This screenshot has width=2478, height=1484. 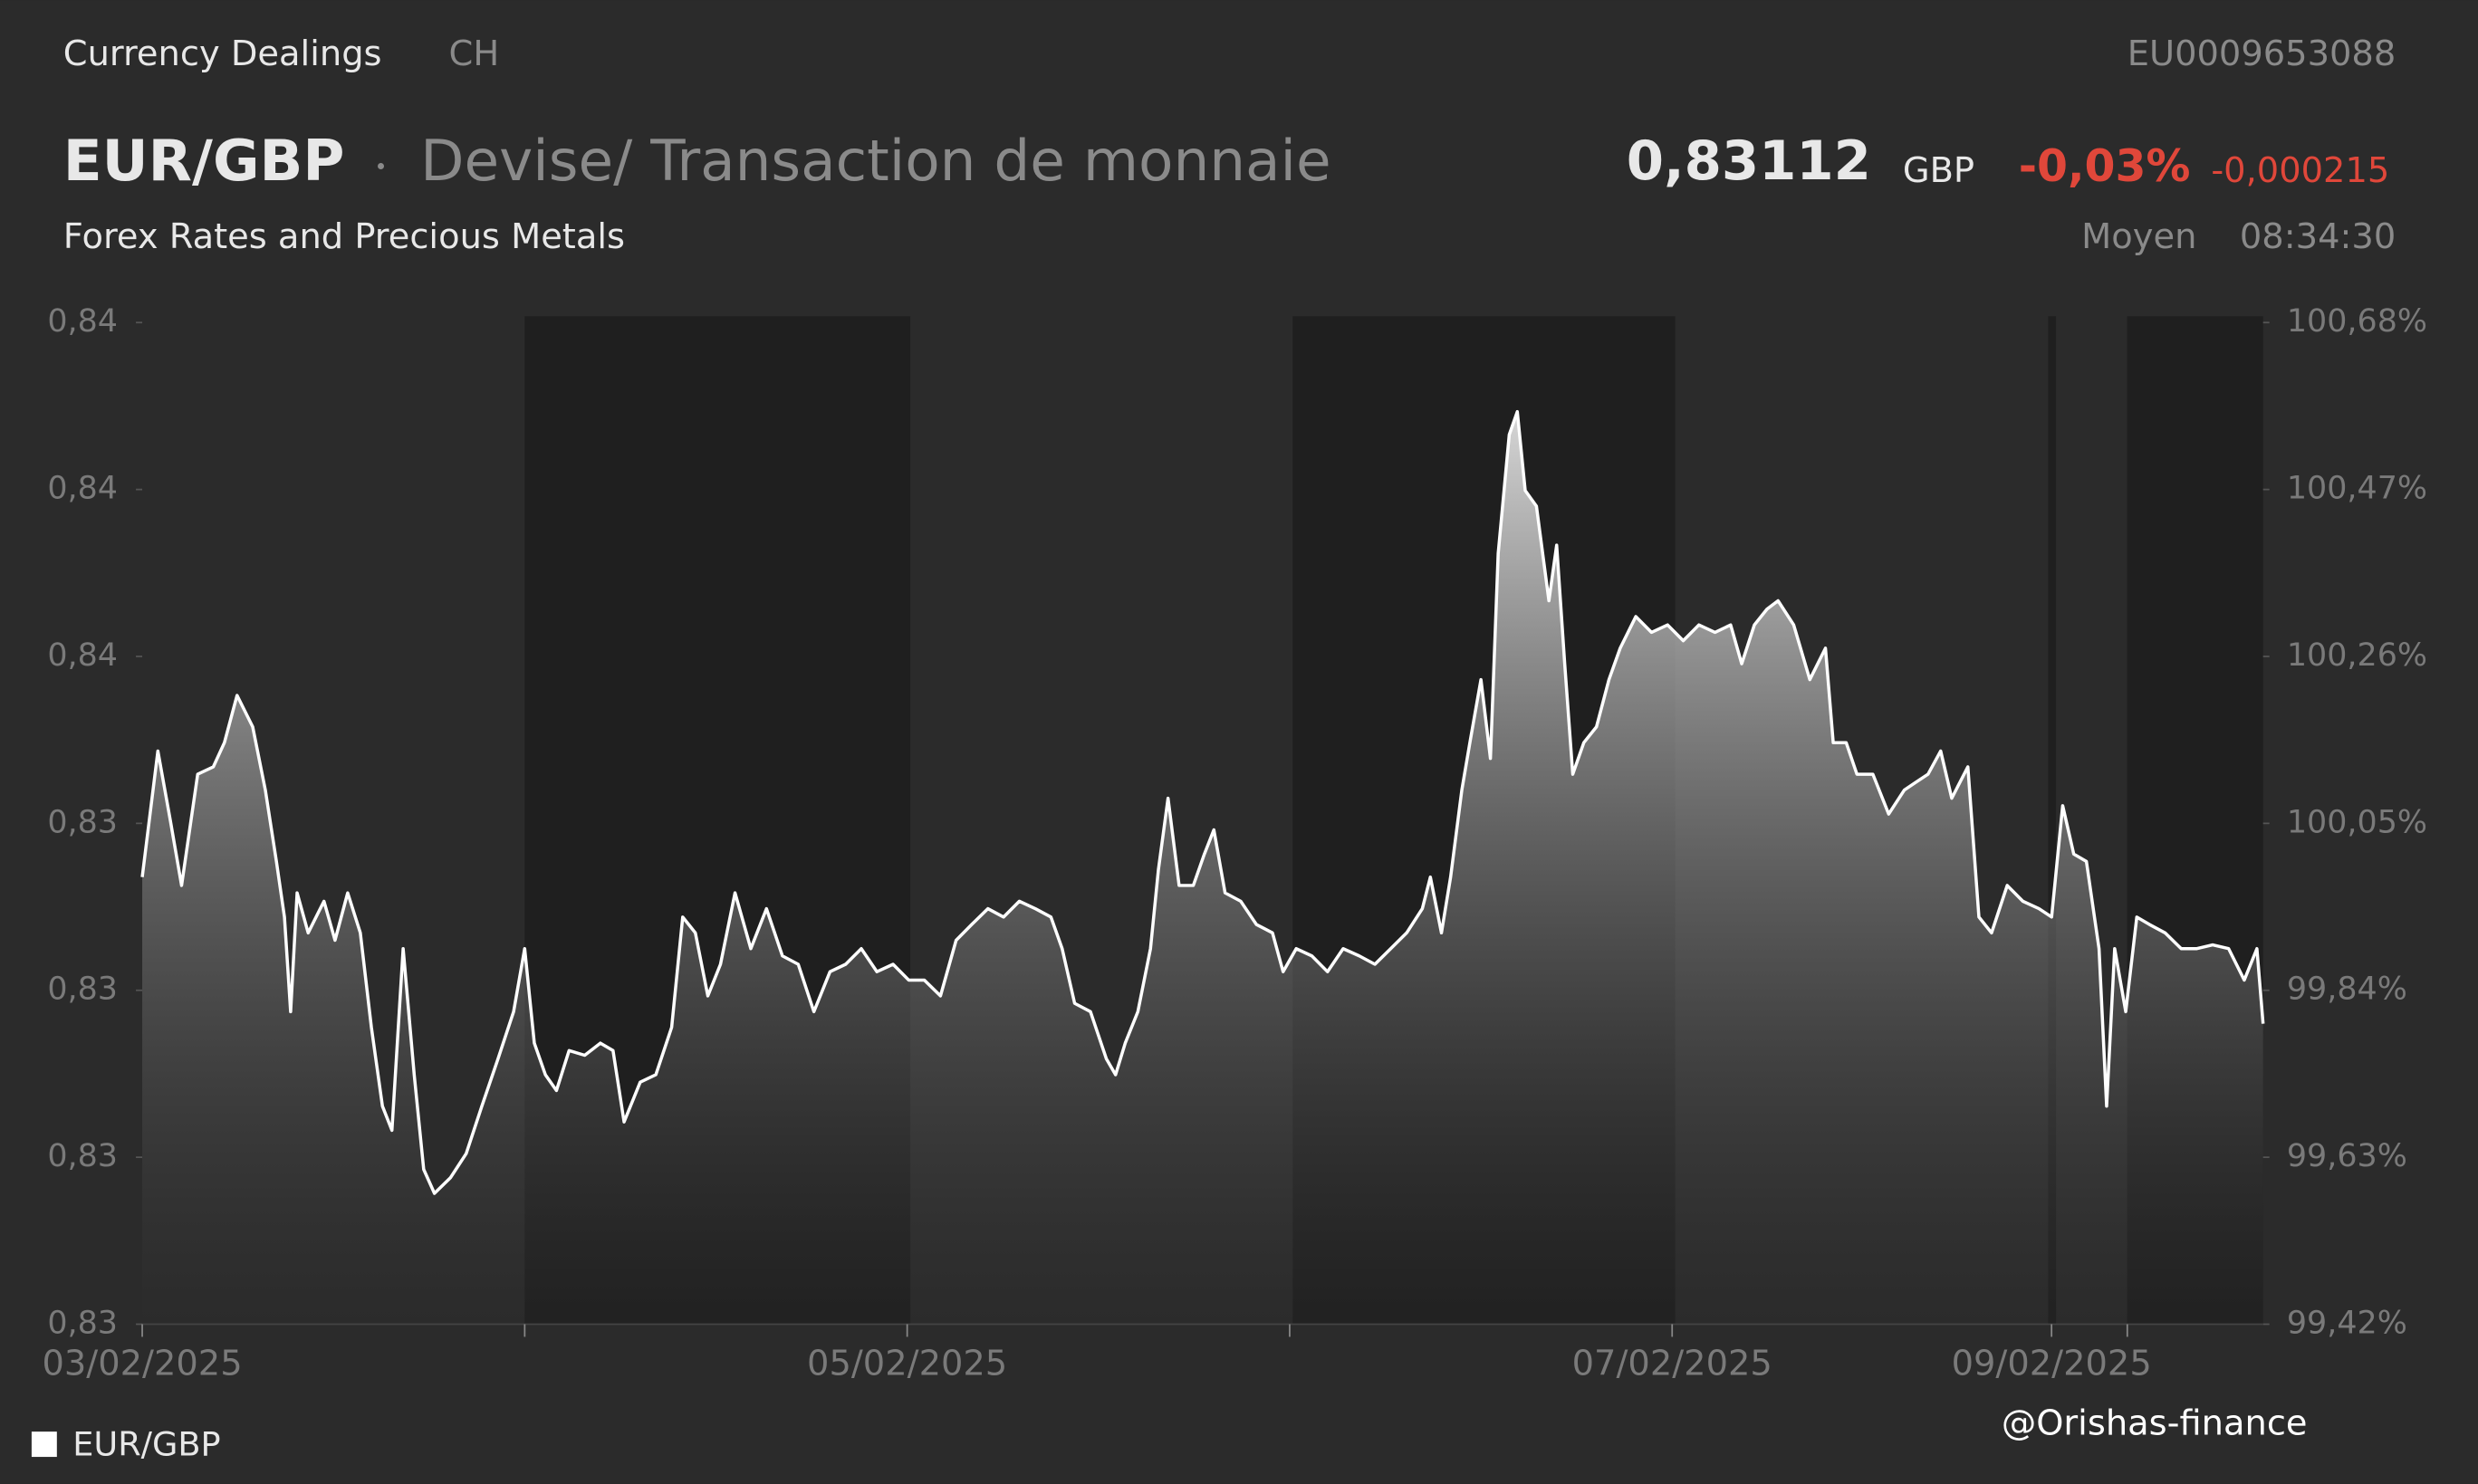 I want to click on source: Currency Dealings, so click(x=222, y=54).